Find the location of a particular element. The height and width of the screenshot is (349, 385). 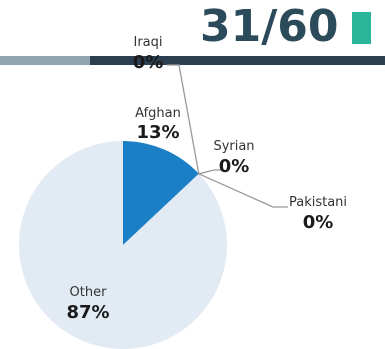

page-number: 31/60 is located at coordinates (269, 26).